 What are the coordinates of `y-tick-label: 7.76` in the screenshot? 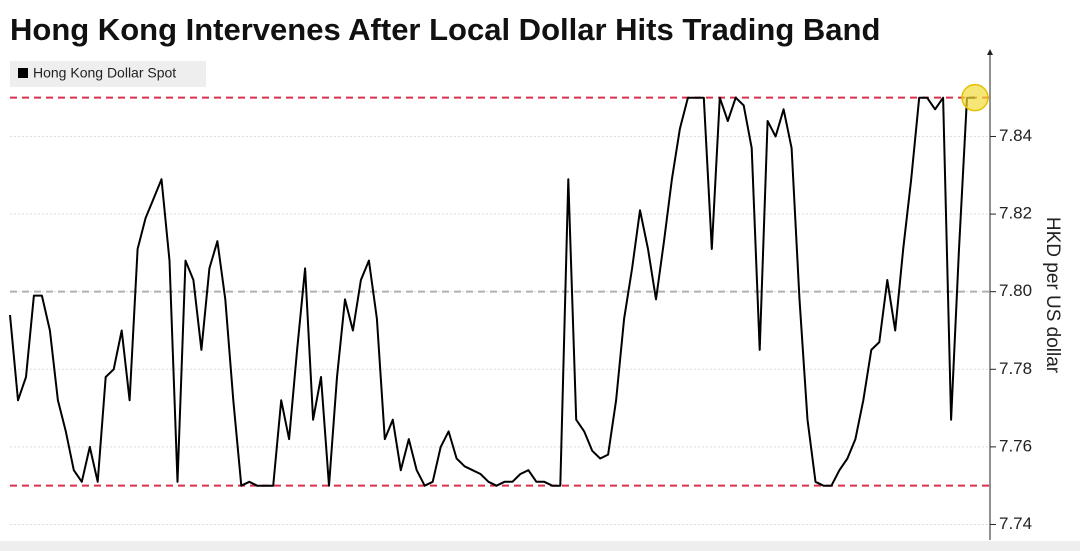 It's located at (1015, 445).